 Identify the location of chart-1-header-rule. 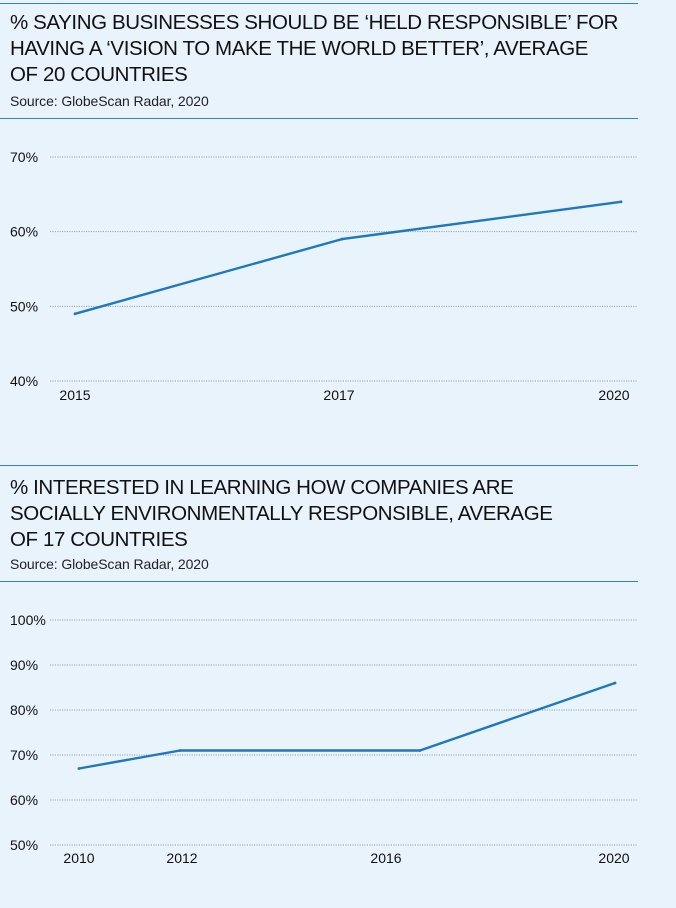
(319, 118).